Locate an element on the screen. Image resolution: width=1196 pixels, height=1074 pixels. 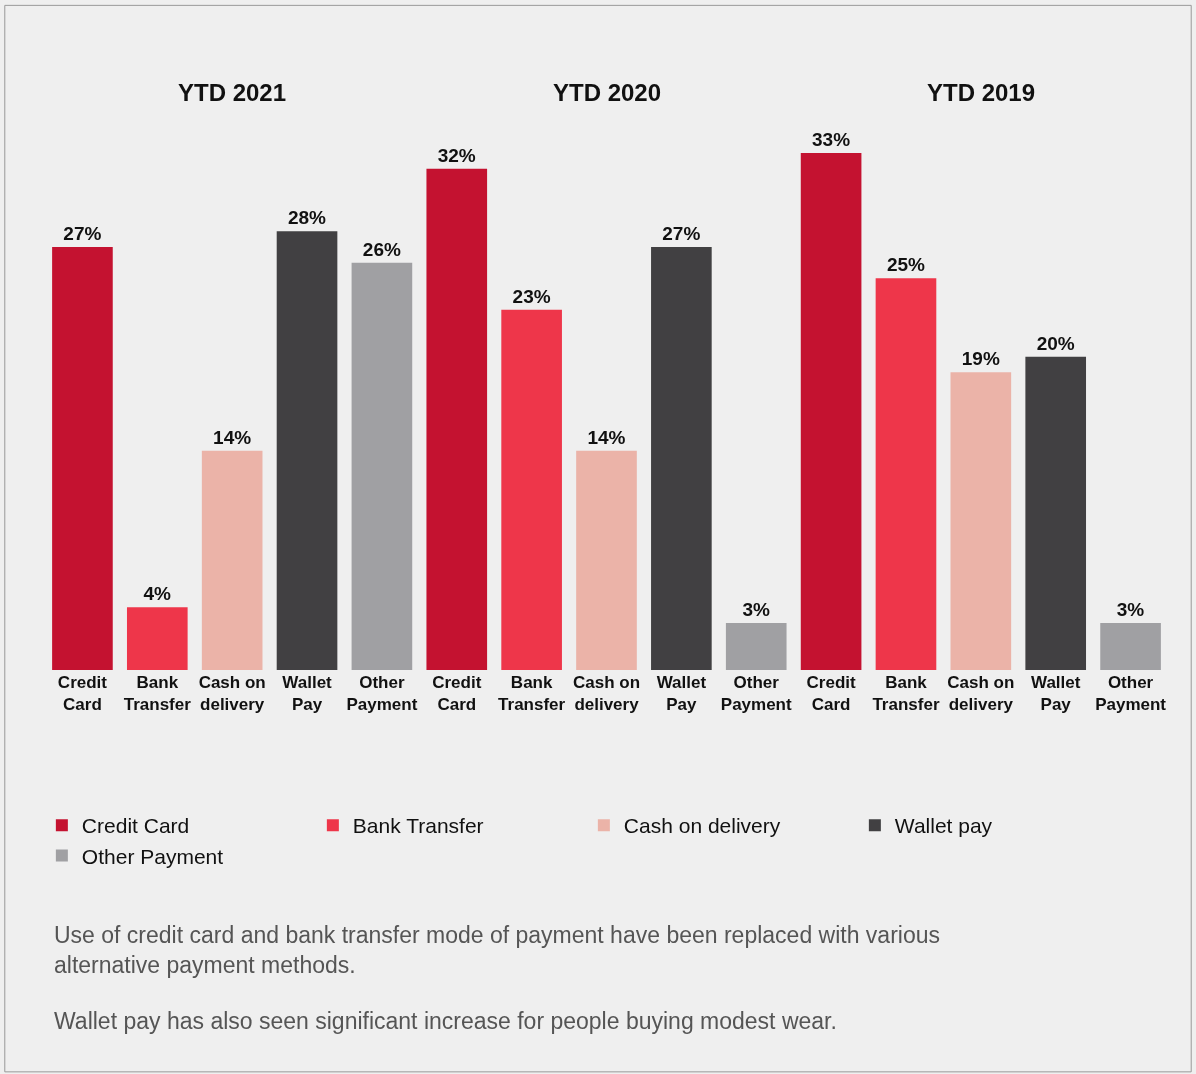
text: YTD 2019 is located at coordinates (981, 92).